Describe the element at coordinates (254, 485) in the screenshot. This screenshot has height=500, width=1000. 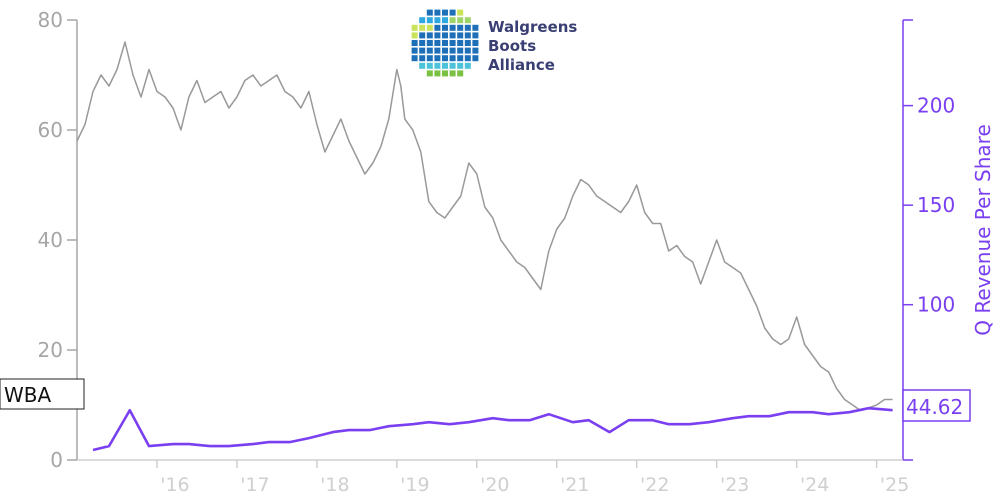
I see `x-tick-label: '17` at that location.